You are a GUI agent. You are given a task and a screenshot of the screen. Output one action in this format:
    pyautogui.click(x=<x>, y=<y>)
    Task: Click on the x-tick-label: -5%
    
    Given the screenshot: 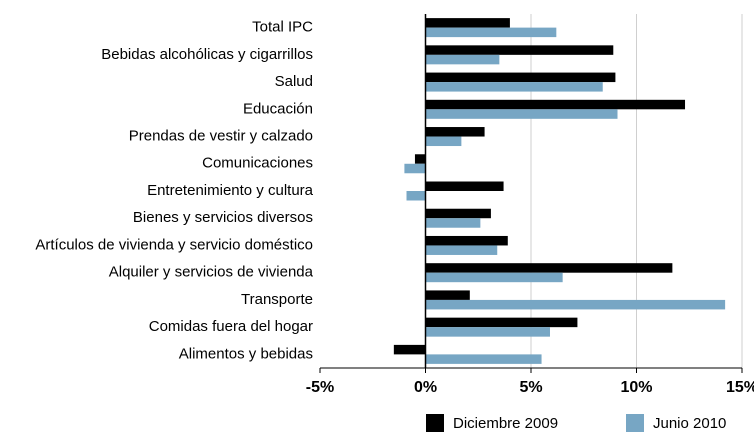 What is the action you would take?
    pyautogui.click(x=320, y=387)
    